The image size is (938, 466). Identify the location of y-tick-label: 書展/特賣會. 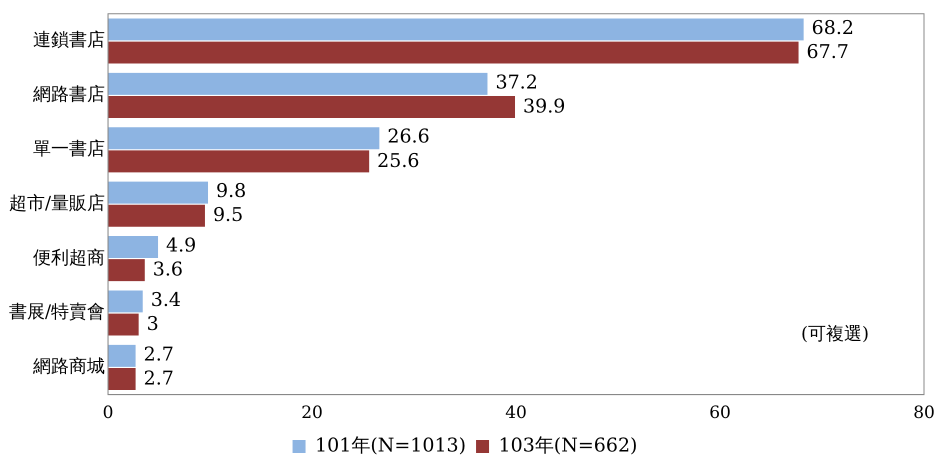
(57, 312).